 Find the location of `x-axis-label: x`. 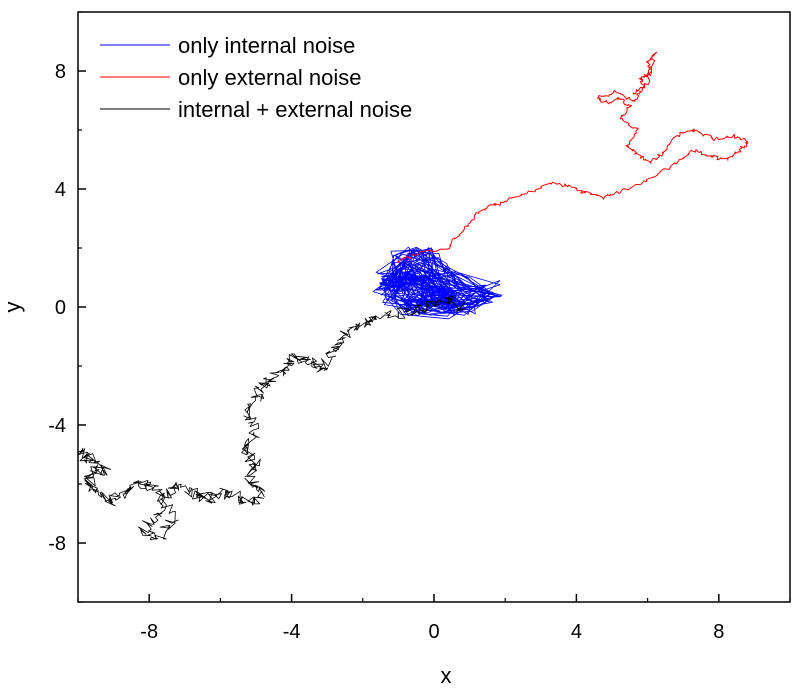

x-axis-label: x is located at coordinates (446, 675).